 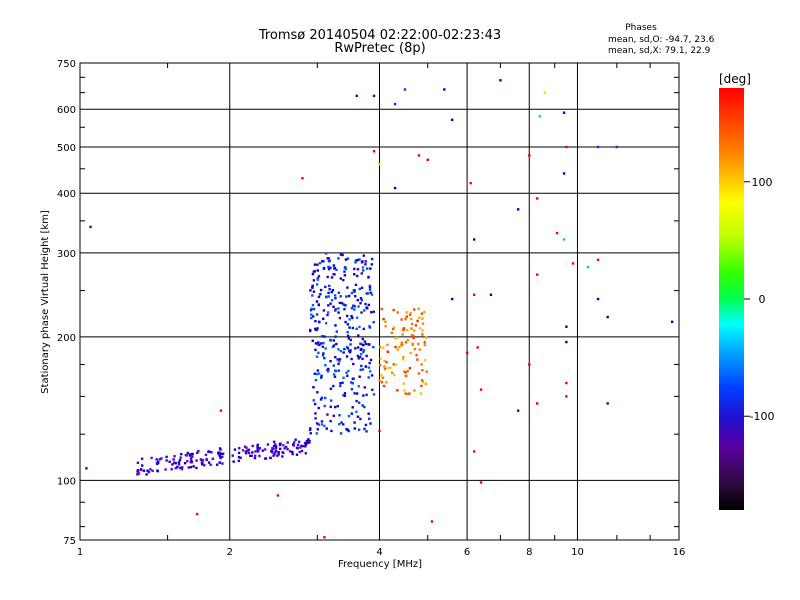 I want to click on y-tick-label: 600, so click(x=66, y=110).